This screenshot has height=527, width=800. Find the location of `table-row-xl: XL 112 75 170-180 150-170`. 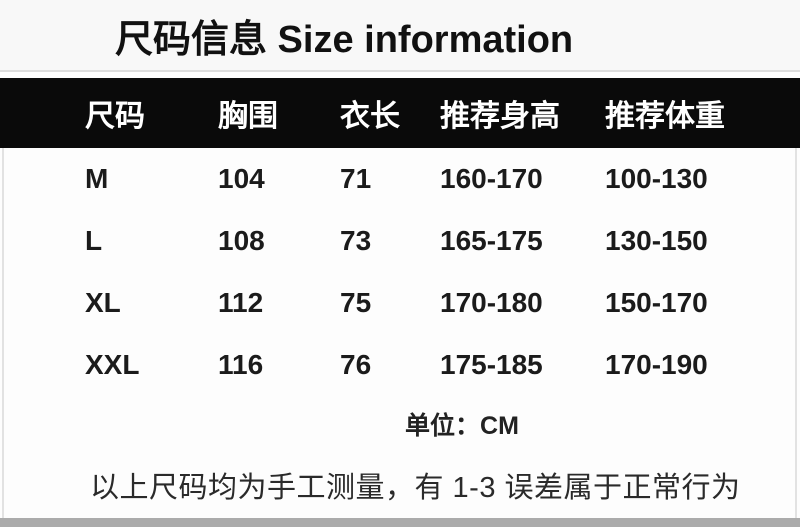

table-row-xl: XL 112 75 170-180 150-170 is located at coordinates (400, 303).